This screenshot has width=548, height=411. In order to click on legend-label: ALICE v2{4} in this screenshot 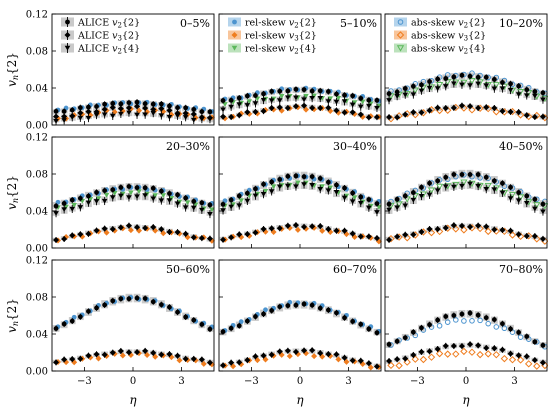, I will do `click(108, 50)`.